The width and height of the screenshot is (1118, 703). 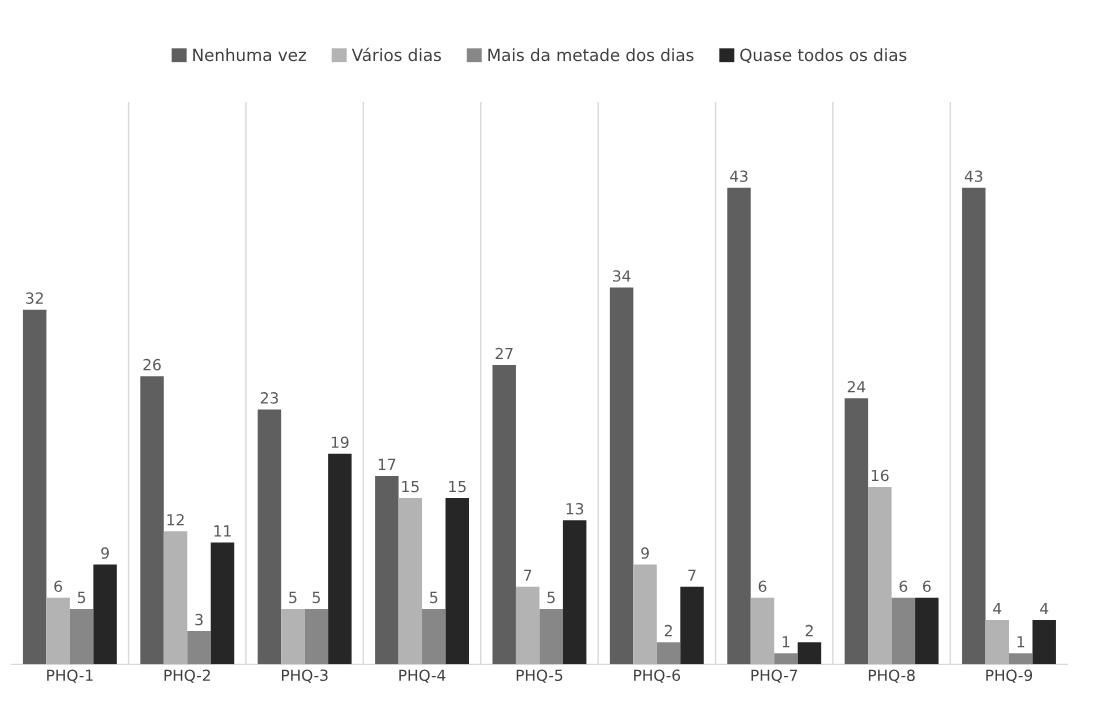 I want to click on data-label: 3, so click(x=199, y=619).